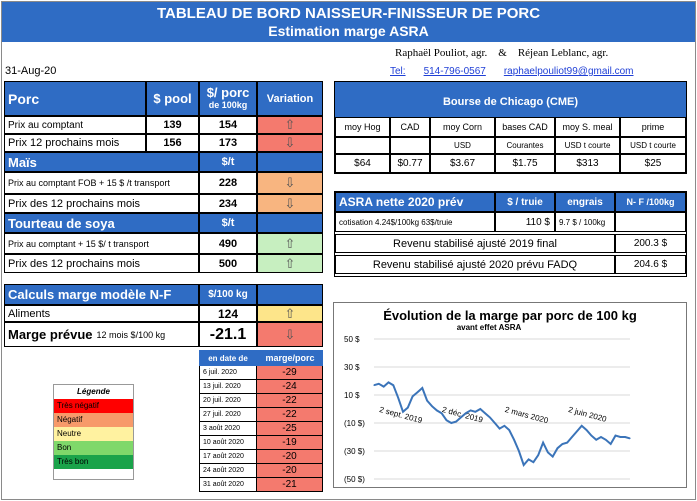 This screenshot has height=501, width=697. I want to click on soya-12mois-value: 500, so click(228, 263).